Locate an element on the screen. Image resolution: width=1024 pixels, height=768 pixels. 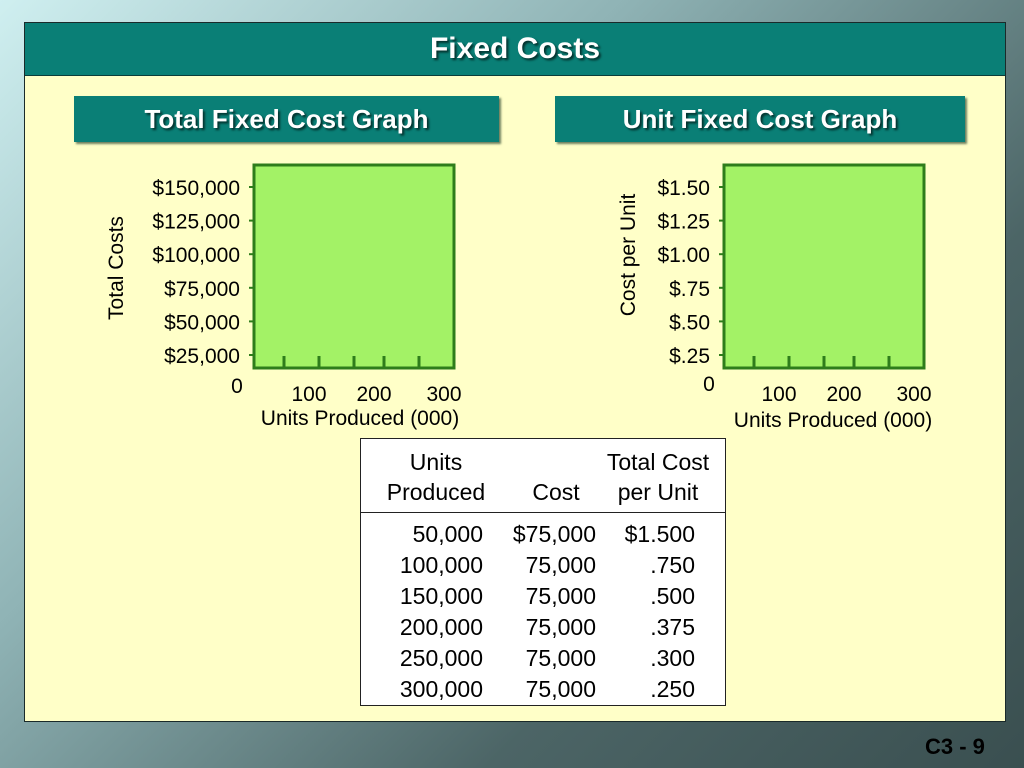
total-fixed-cost-title: Total Fixed Cost Graph is located at coordinates (286, 118).